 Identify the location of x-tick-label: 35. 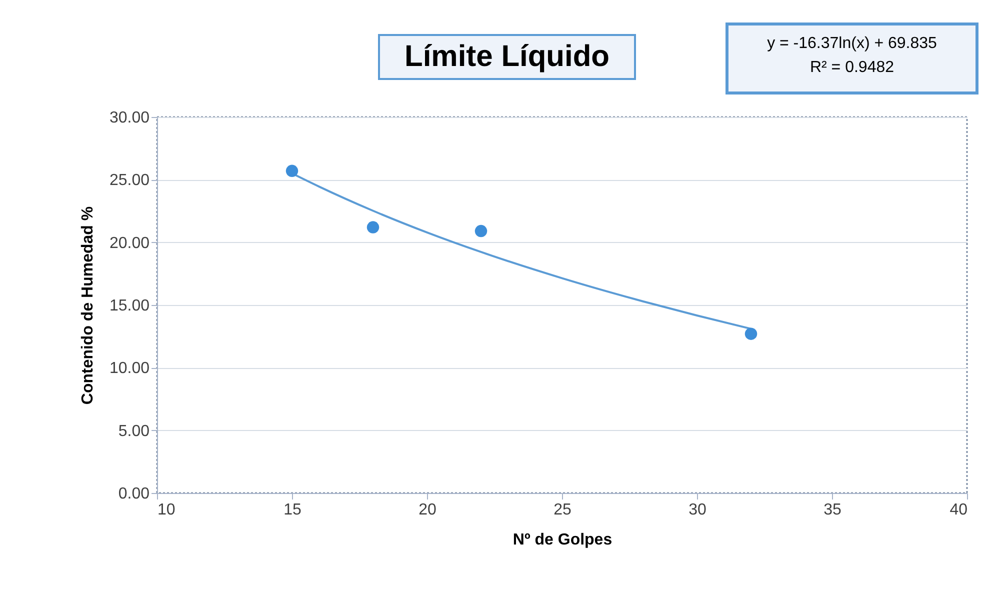
(833, 510).